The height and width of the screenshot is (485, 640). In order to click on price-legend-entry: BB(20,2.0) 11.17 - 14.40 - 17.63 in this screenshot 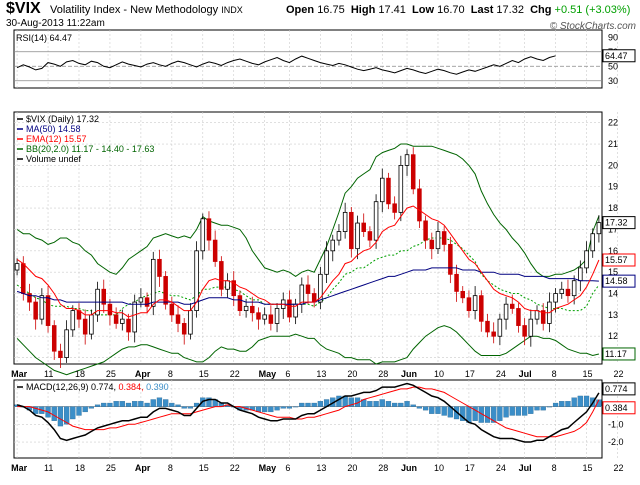, I will do `click(90, 149)`.